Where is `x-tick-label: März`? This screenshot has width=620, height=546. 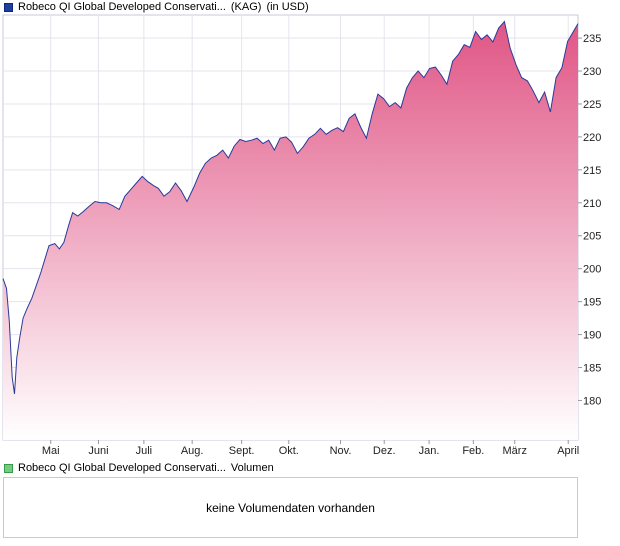
x-tick-label: März is located at coordinates (515, 451).